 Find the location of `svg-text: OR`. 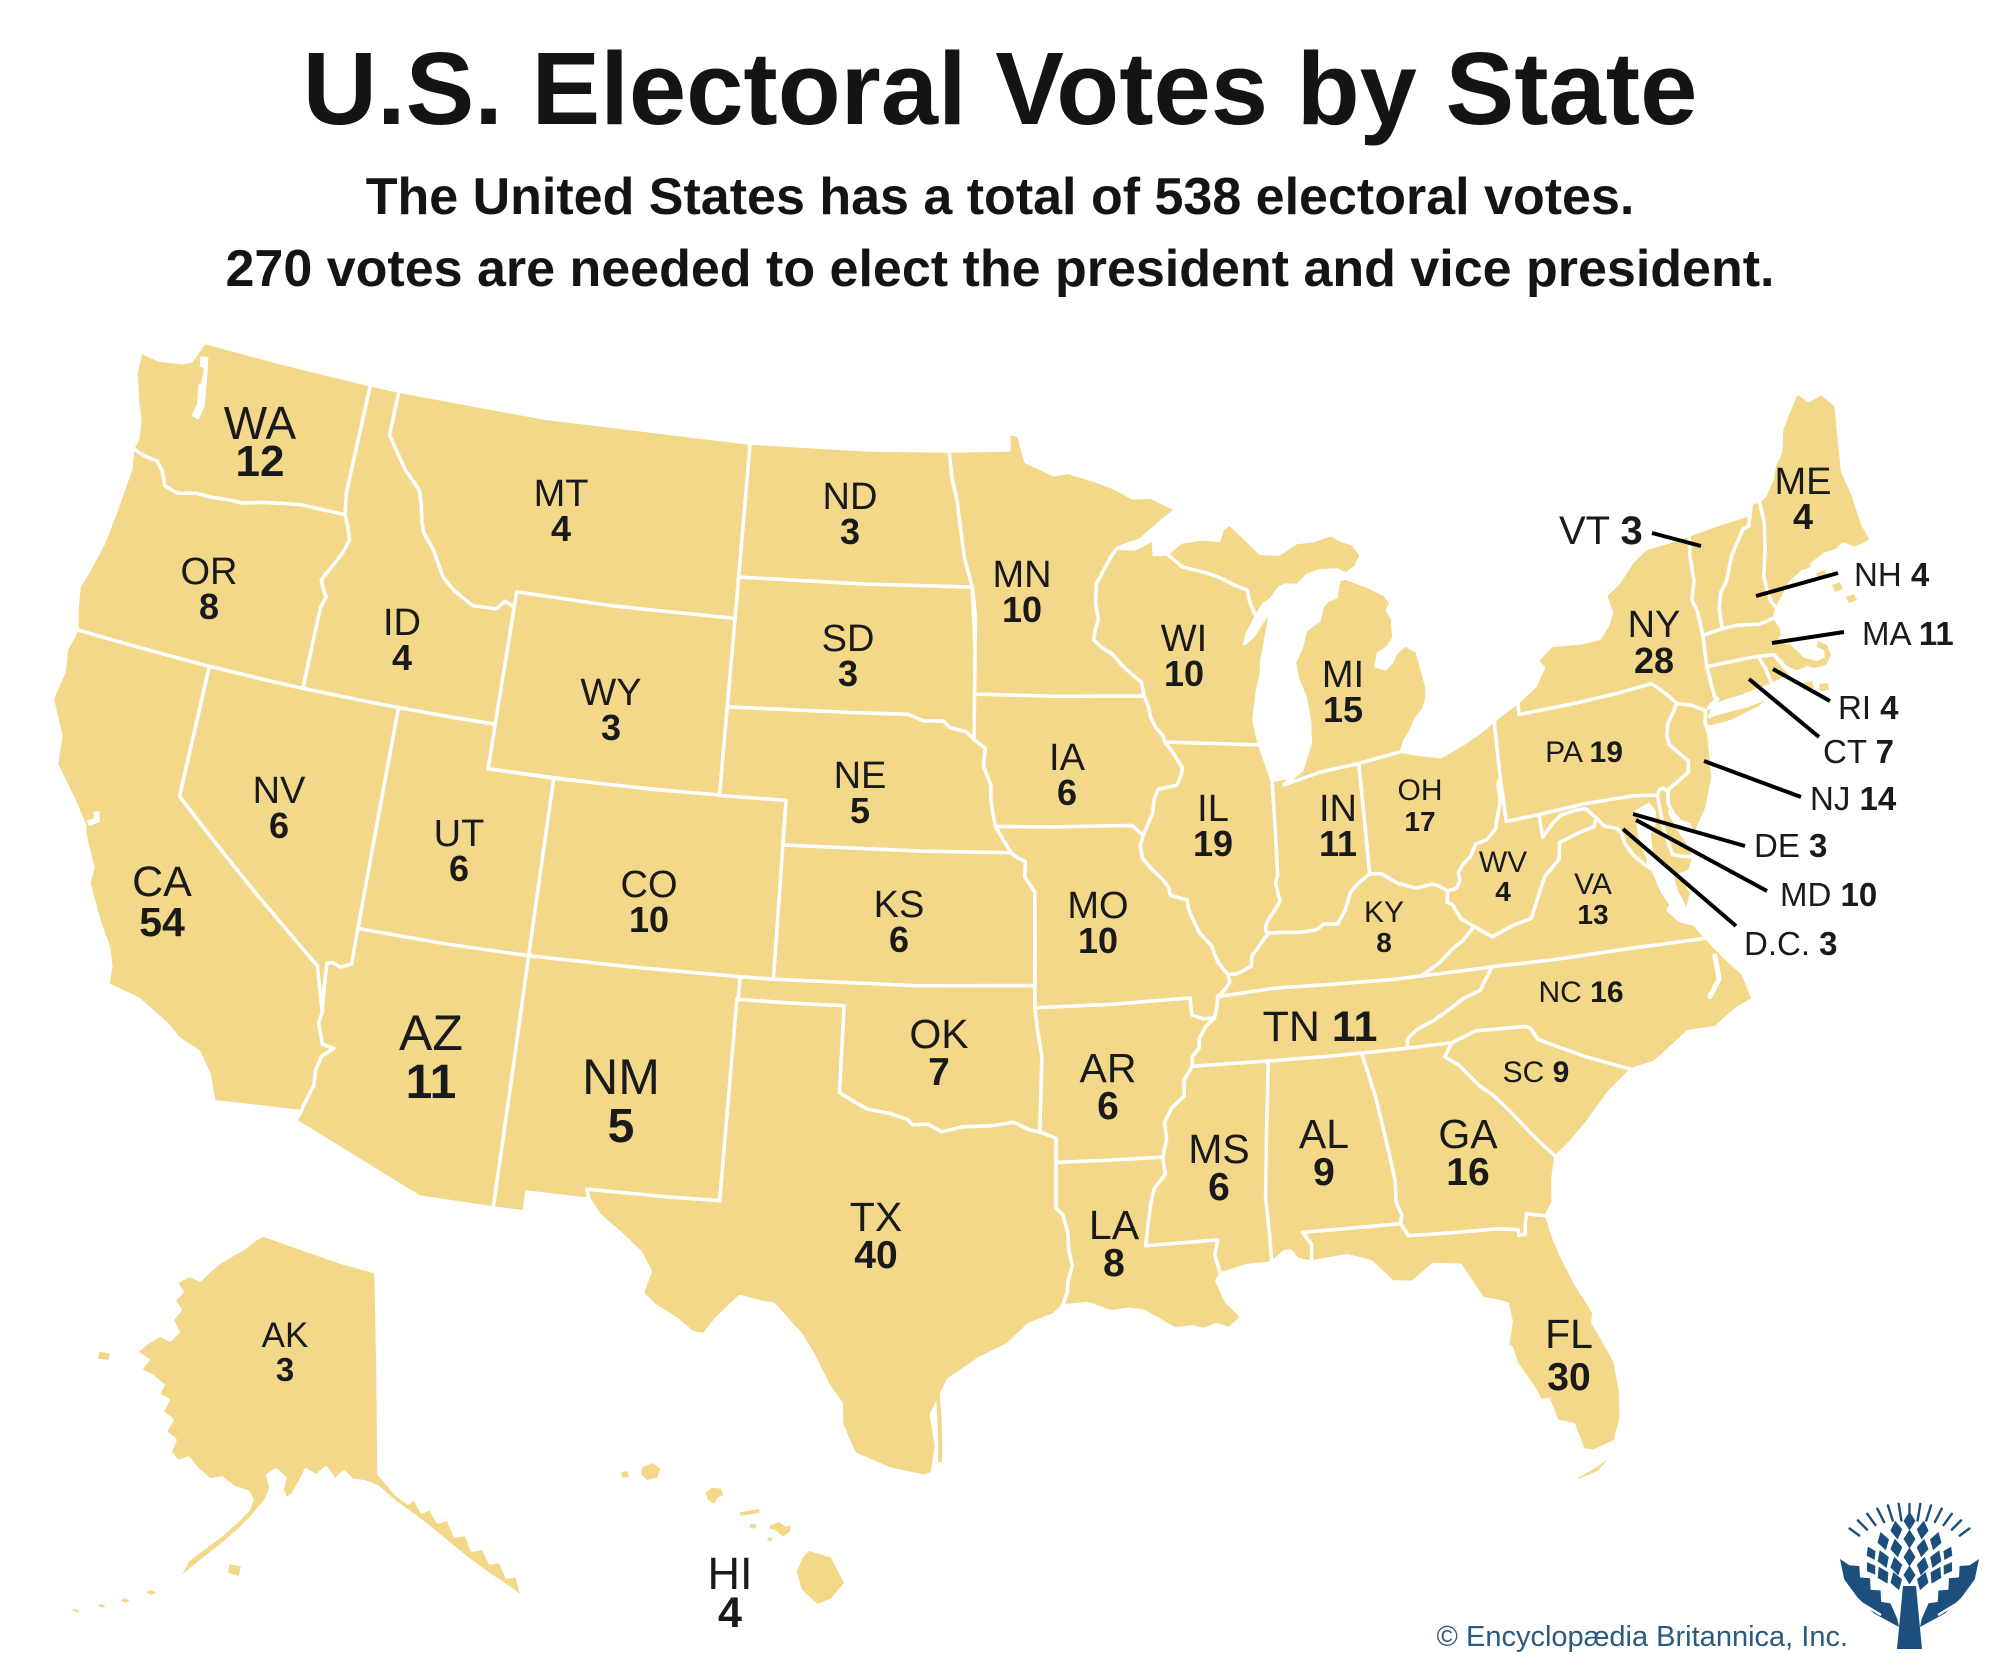

svg-text: OR is located at coordinates (209, 572).